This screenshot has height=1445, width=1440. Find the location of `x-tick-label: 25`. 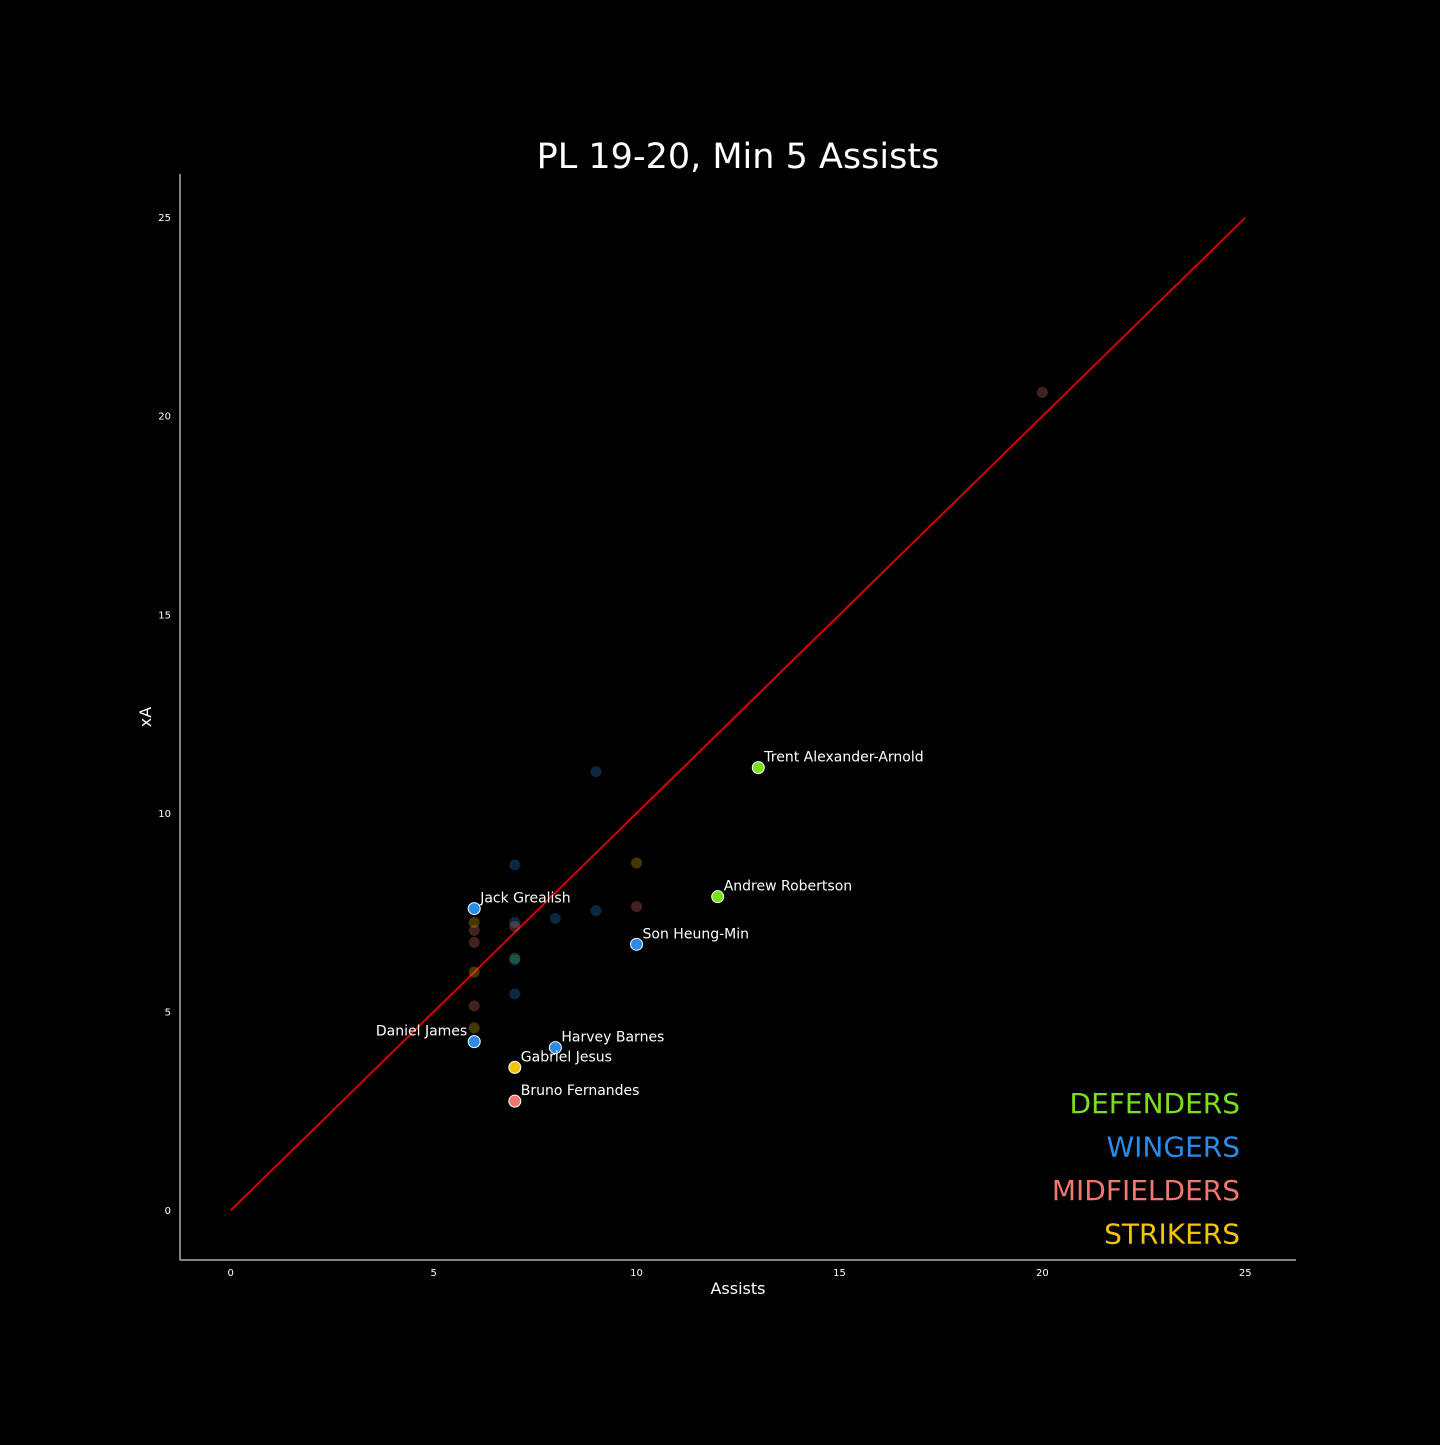

x-tick-label: 25 is located at coordinates (1245, 1273).